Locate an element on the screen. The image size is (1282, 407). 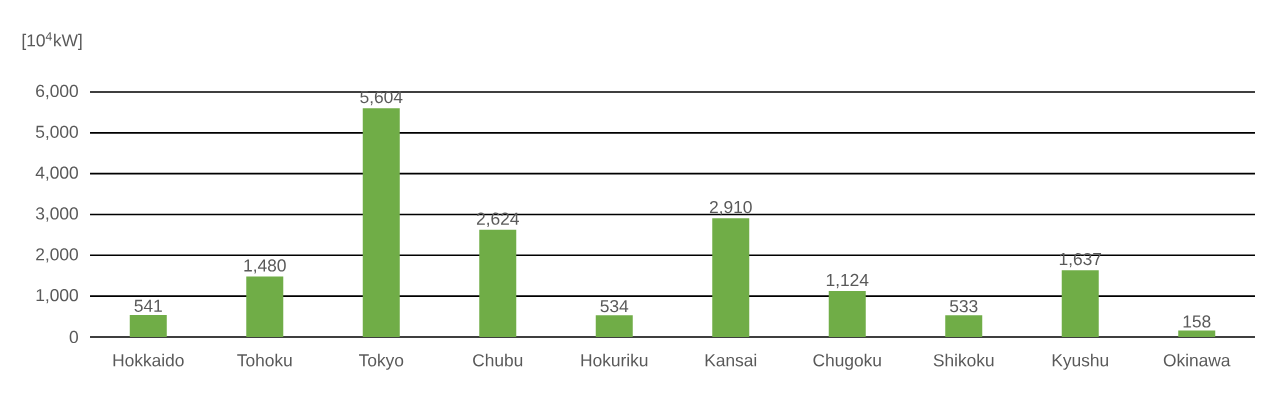
data-label: 2,624 is located at coordinates (497, 219).